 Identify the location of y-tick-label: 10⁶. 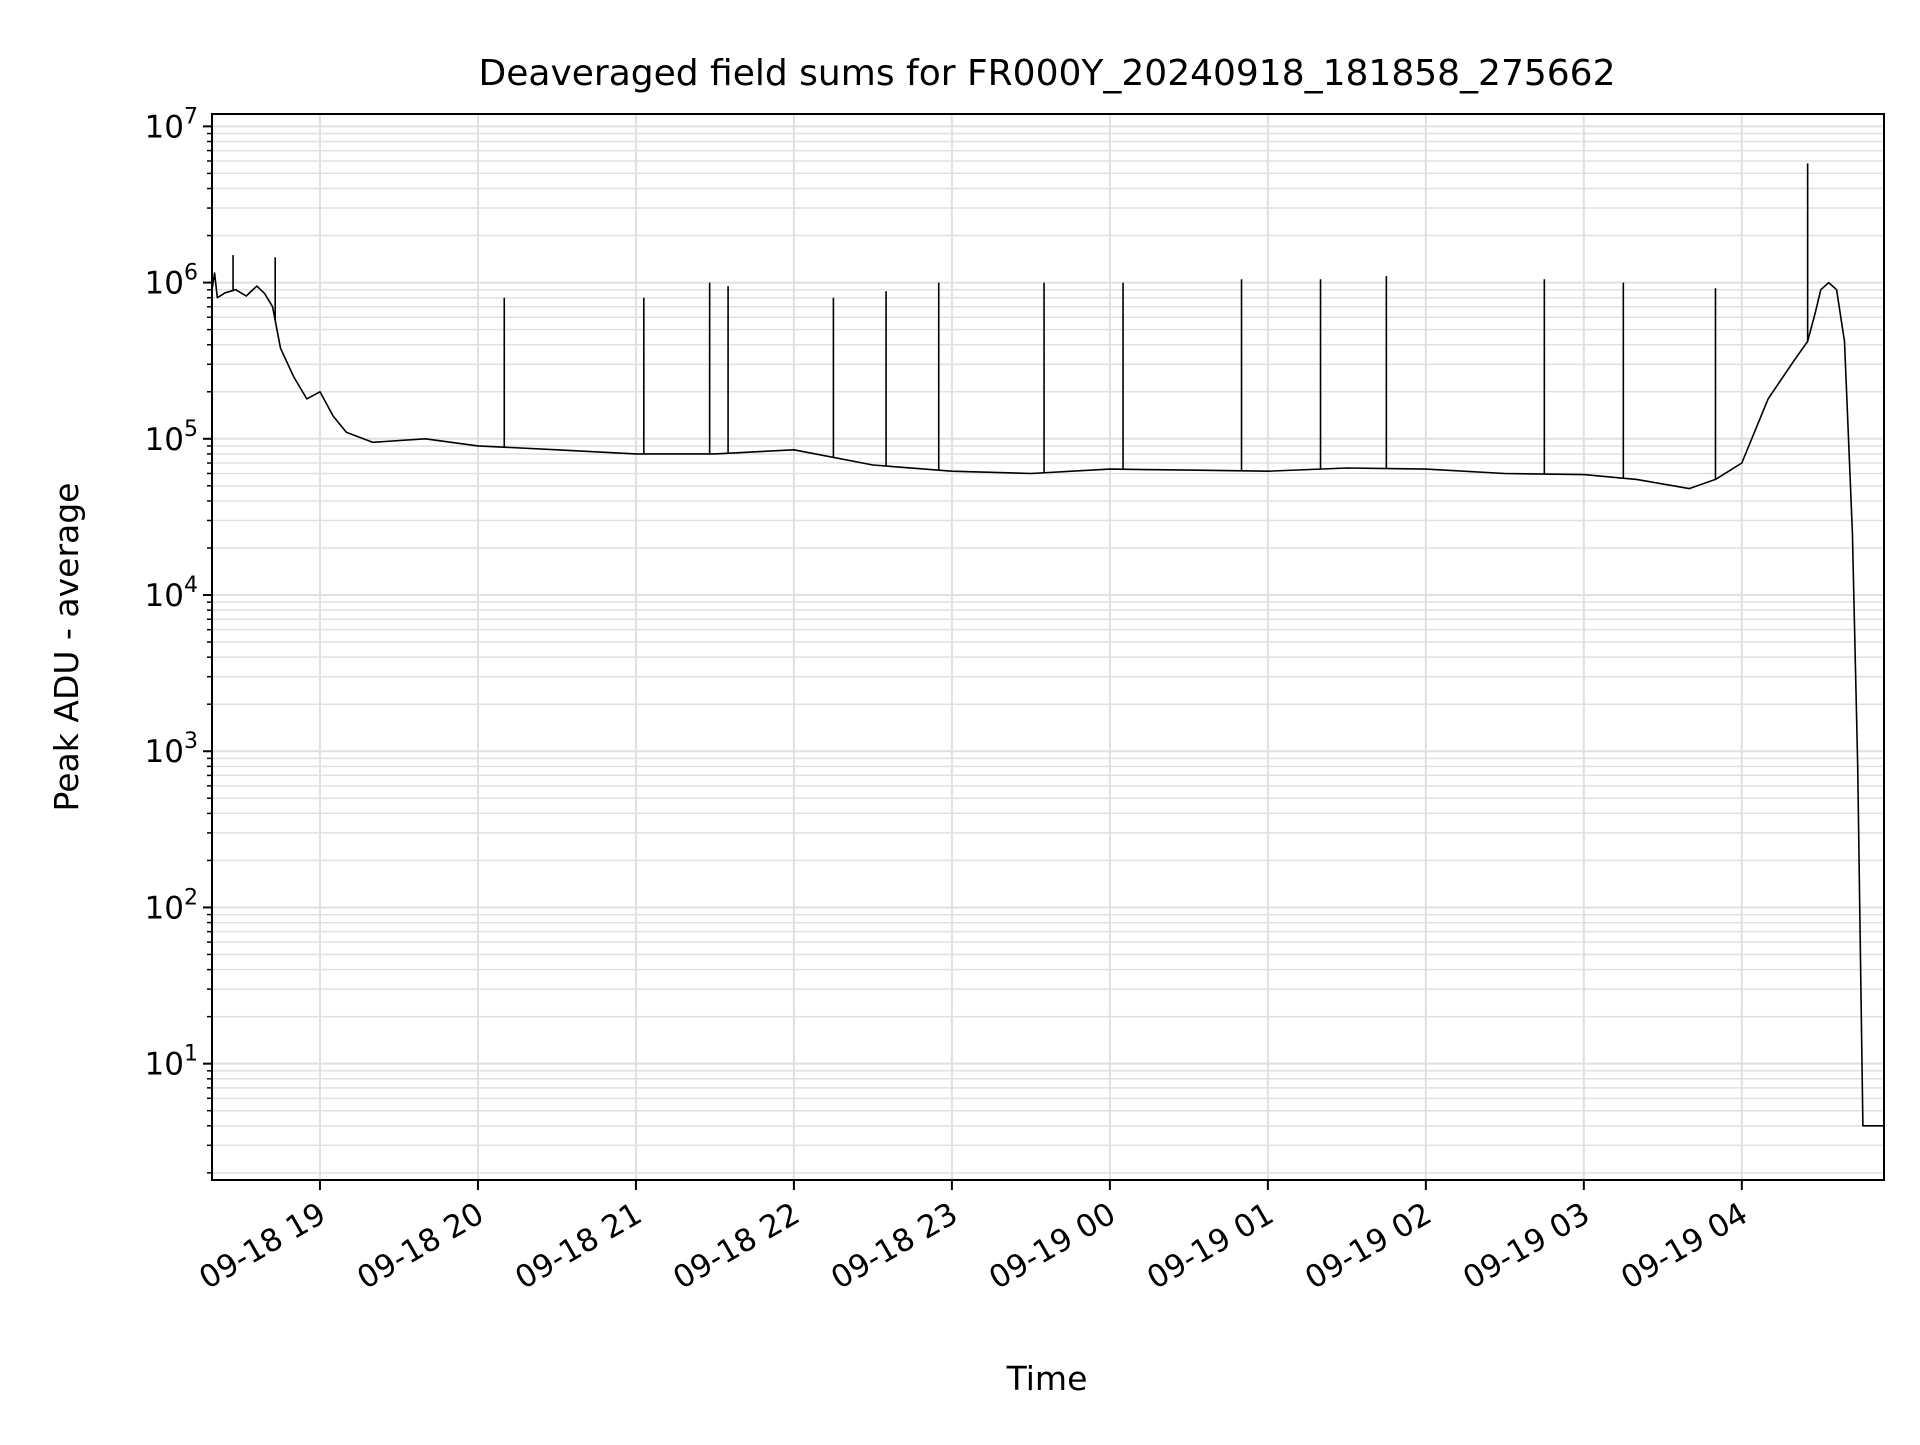
(171, 281).